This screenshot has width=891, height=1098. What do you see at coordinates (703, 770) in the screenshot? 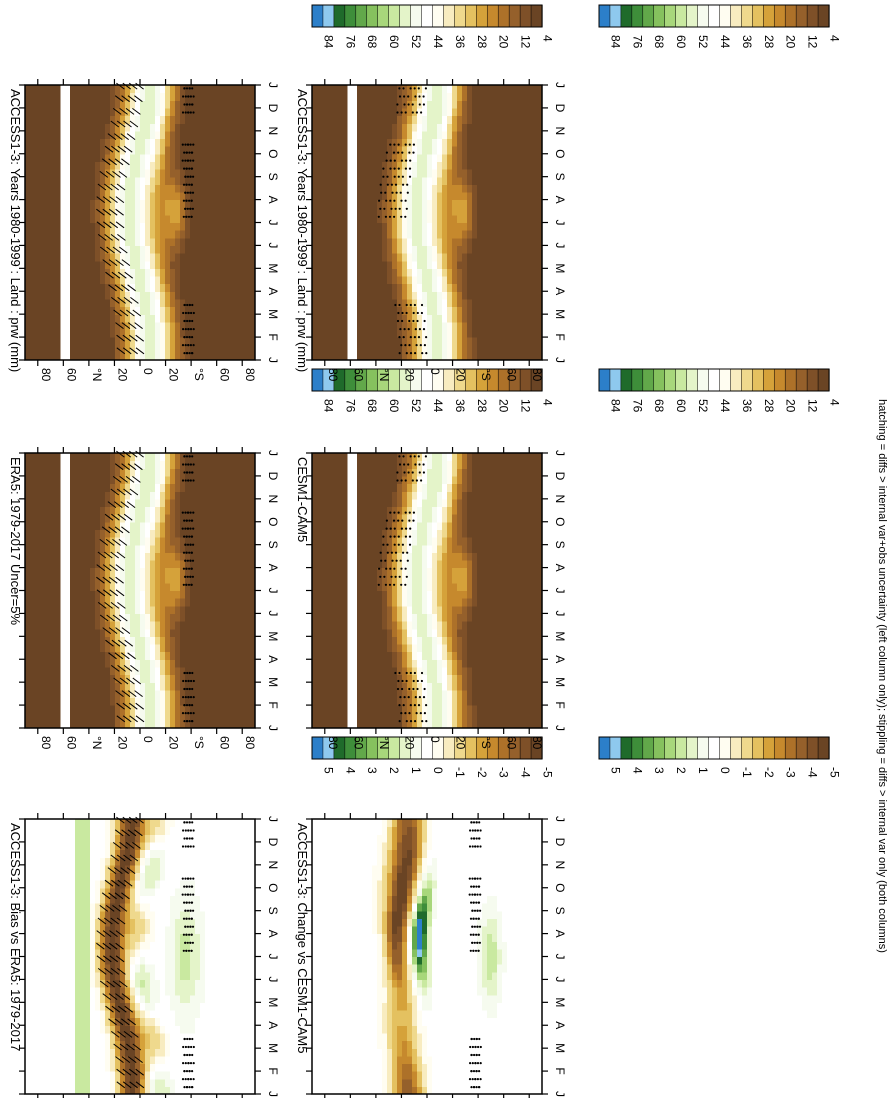
I see `colorbar-label: 1` at bounding box center [703, 770].